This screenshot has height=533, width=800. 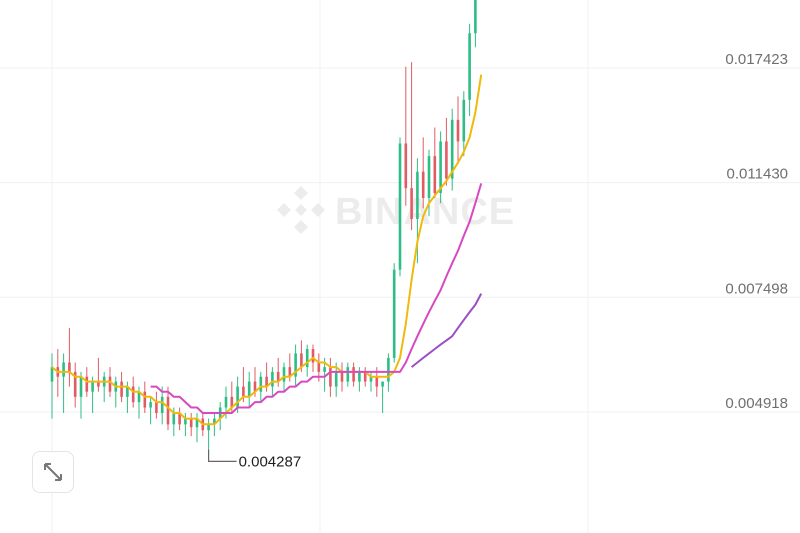 I want to click on binance-logo-icon, so click(x=301, y=210).